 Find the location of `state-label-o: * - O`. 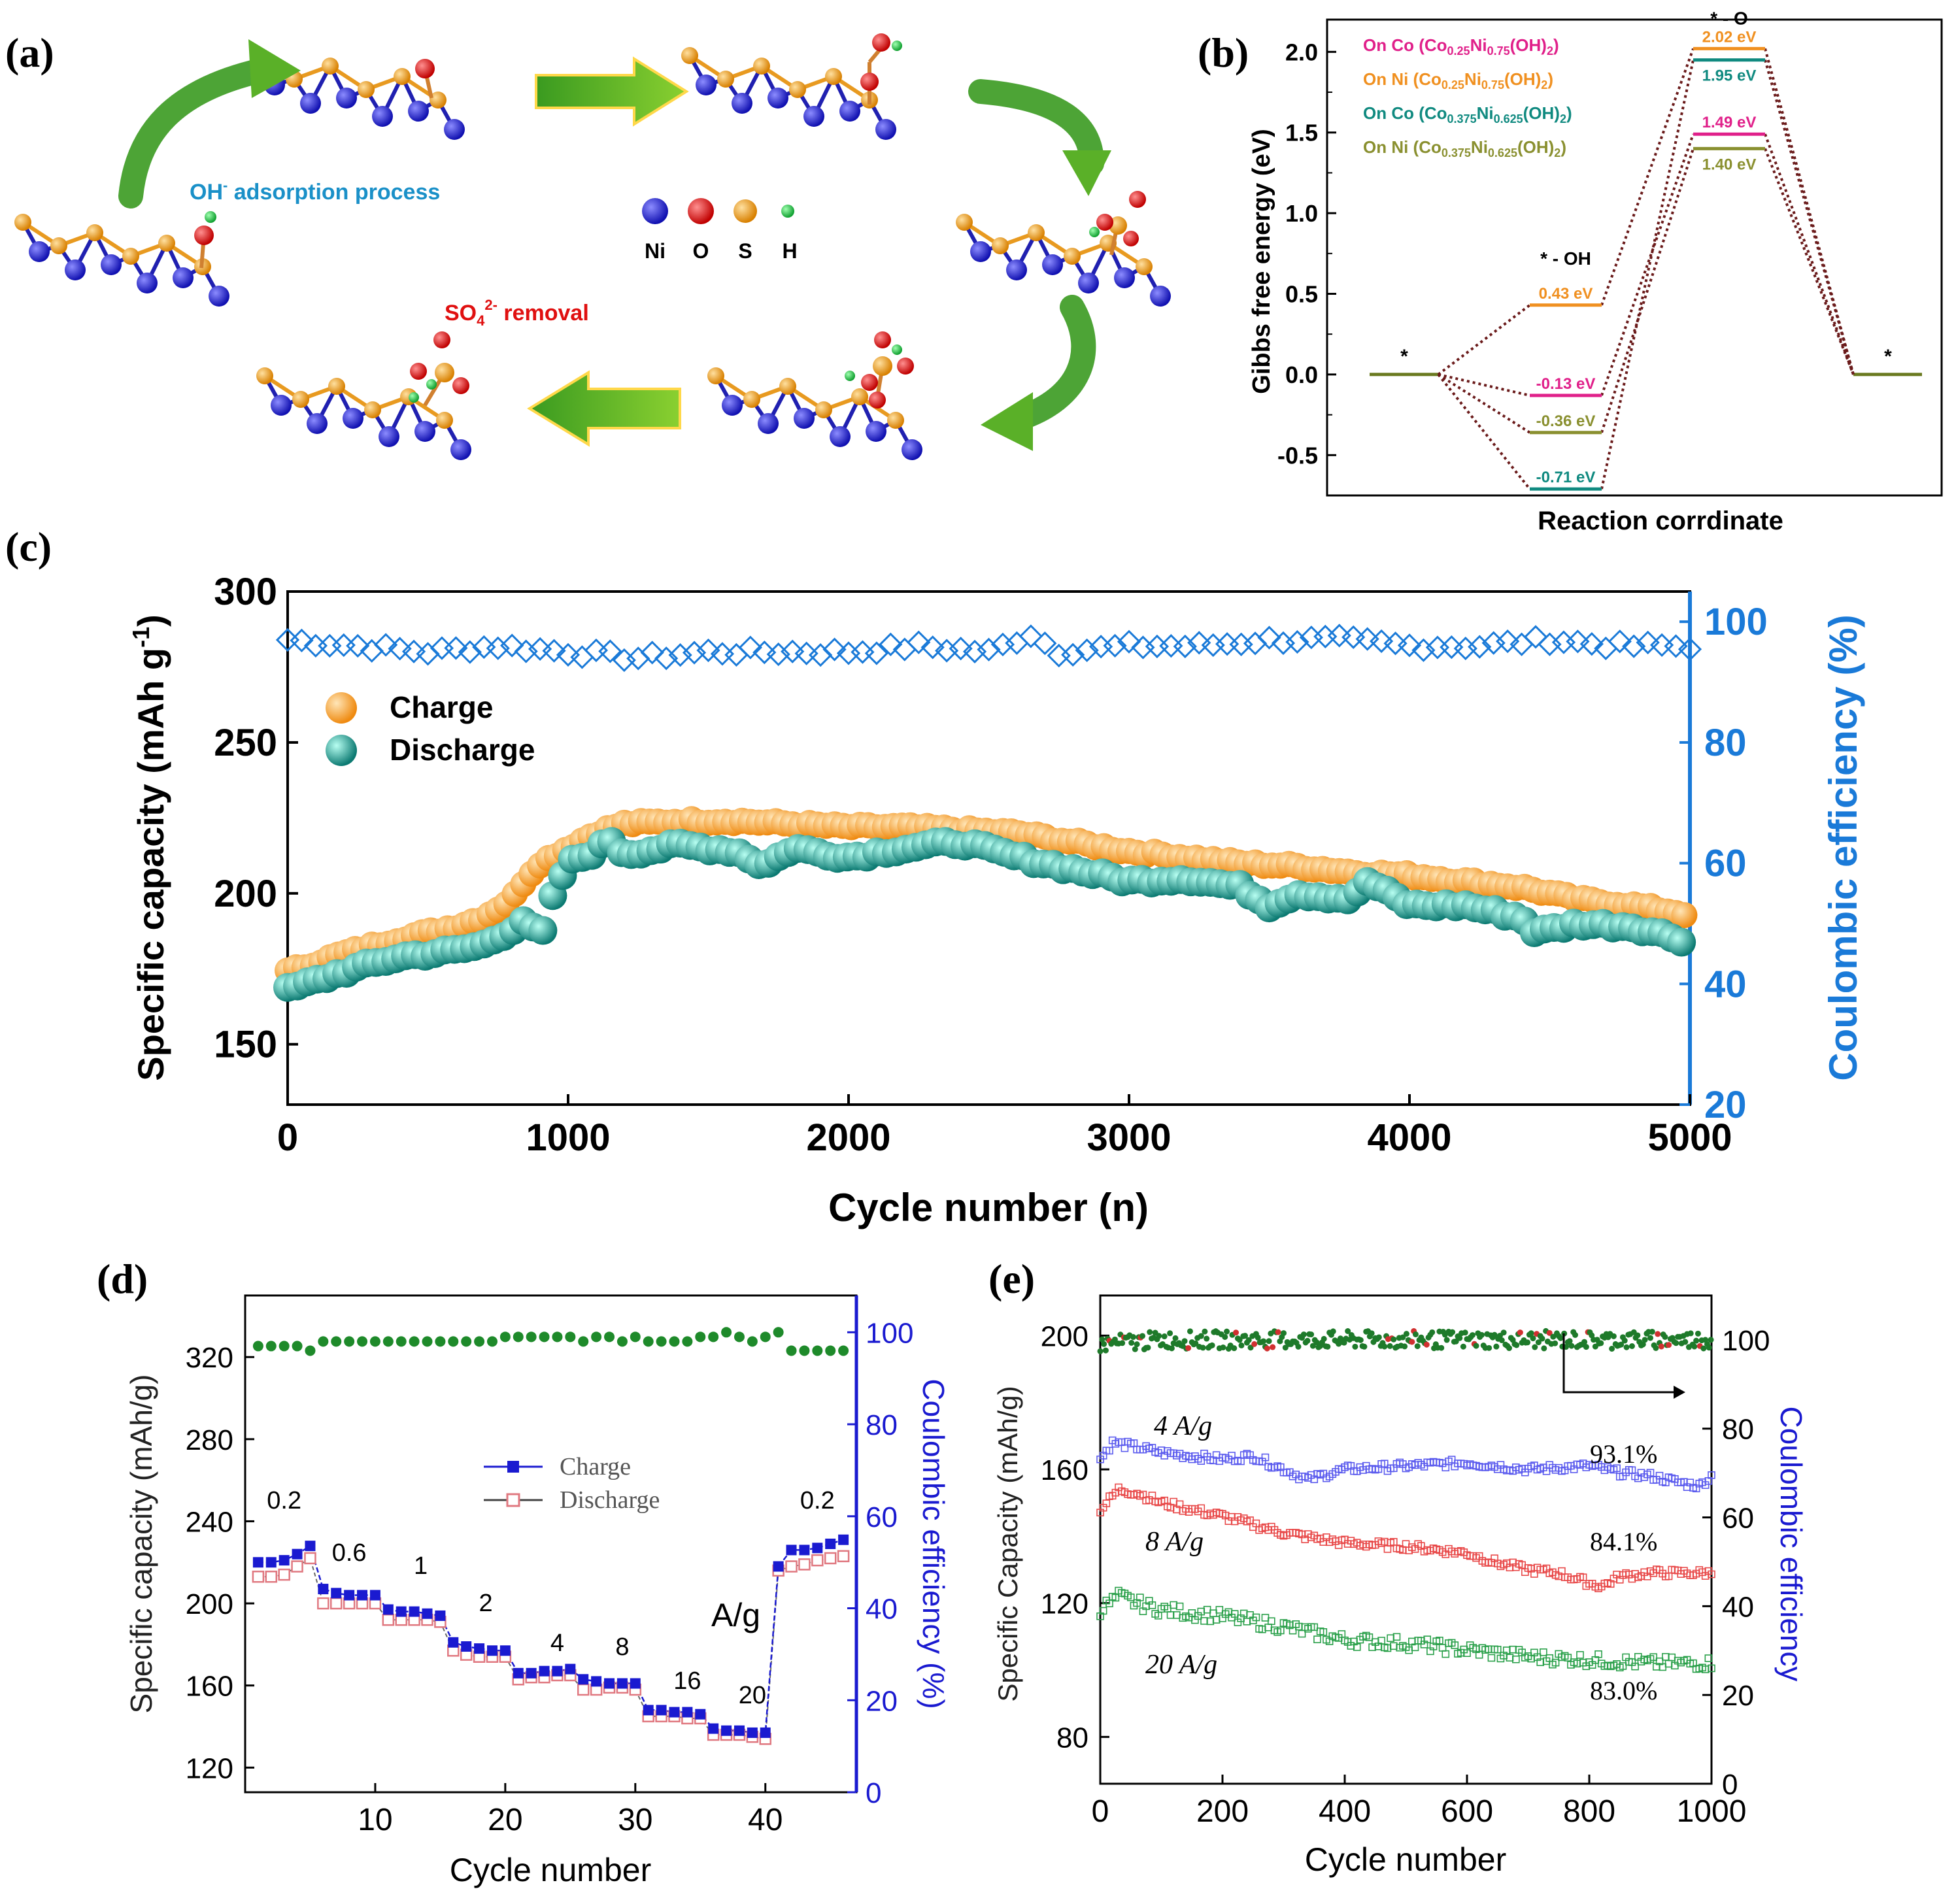

state-label-o: * - O is located at coordinates (1729, 18).